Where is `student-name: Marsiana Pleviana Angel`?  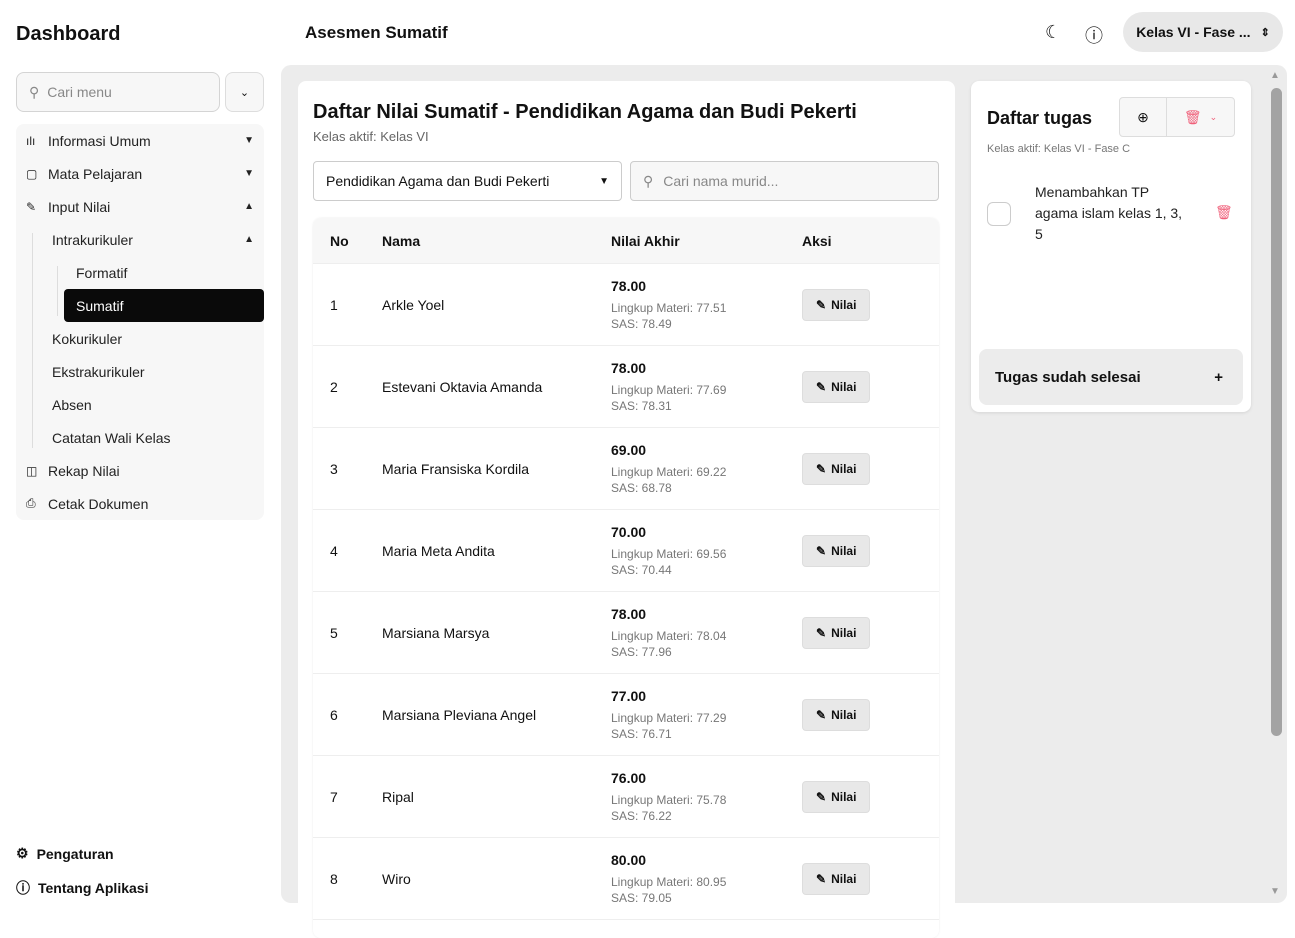 student-name: Marsiana Pleviana Angel is located at coordinates (459, 714).